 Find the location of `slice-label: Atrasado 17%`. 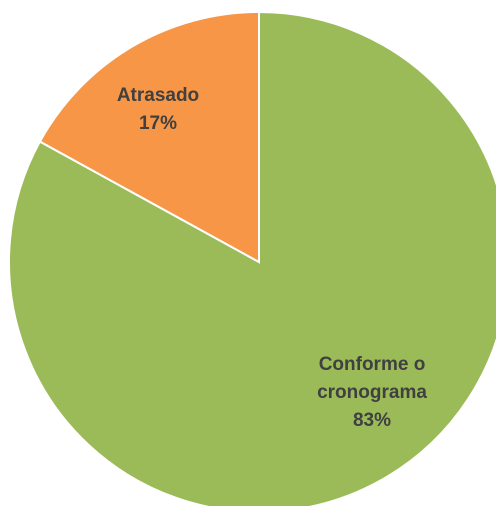

slice-label: Atrasado 17% is located at coordinates (158, 110).